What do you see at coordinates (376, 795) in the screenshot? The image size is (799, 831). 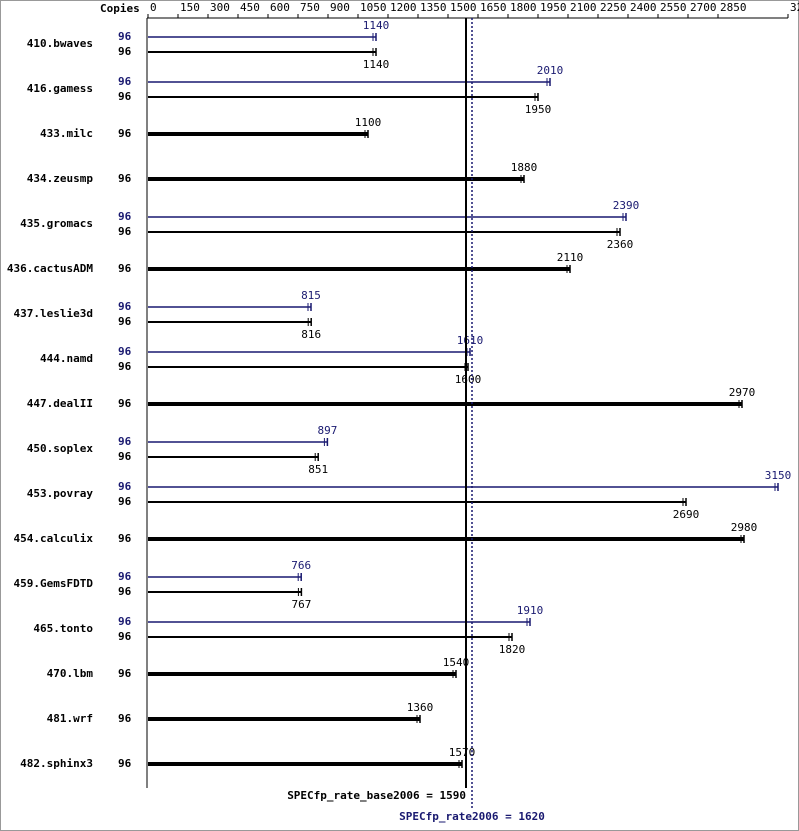 I see `reference-label: SPECfp_rate_base2006 = 1590` at bounding box center [376, 795].